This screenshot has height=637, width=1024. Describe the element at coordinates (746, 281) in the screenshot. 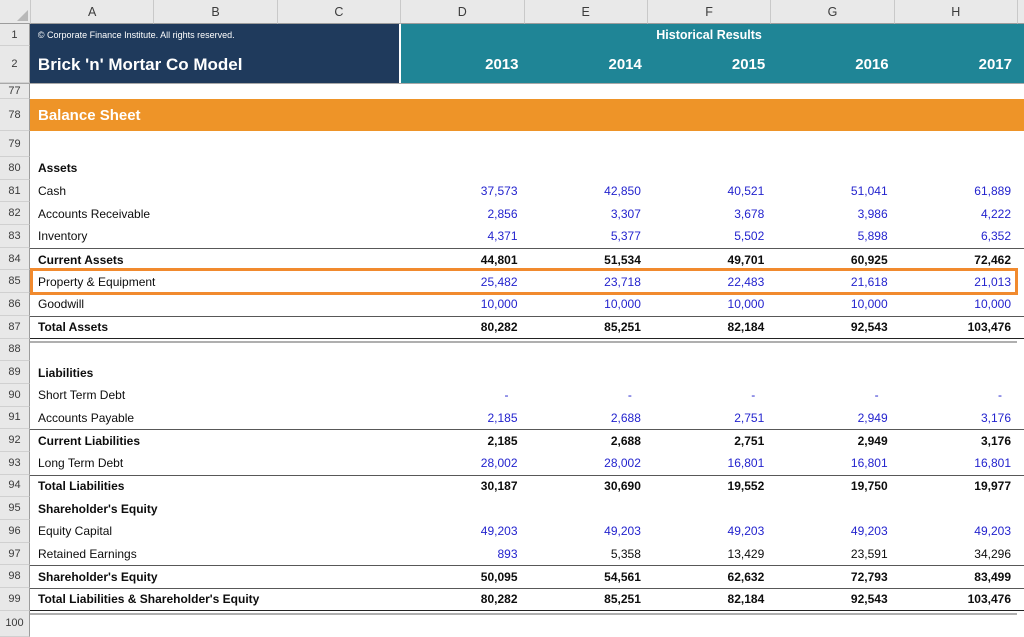

I see `value-cell: 22,483` at that location.